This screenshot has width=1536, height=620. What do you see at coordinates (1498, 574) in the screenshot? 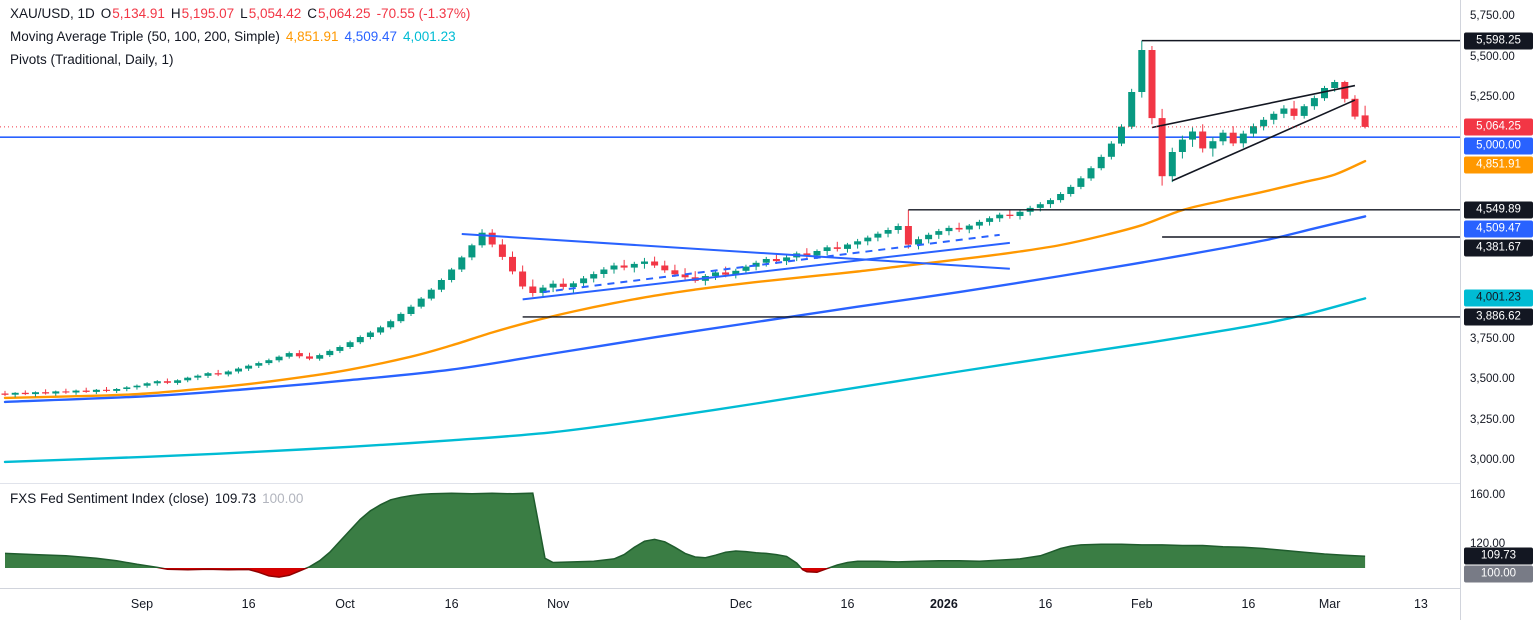
I see `sentiment-axis-badge: 100.00` at bounding box center [1498, 574].